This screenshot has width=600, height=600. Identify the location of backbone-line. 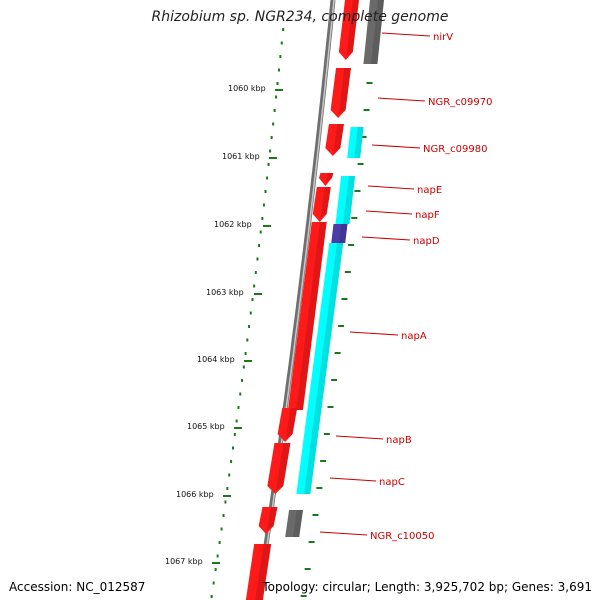
(295, 300).